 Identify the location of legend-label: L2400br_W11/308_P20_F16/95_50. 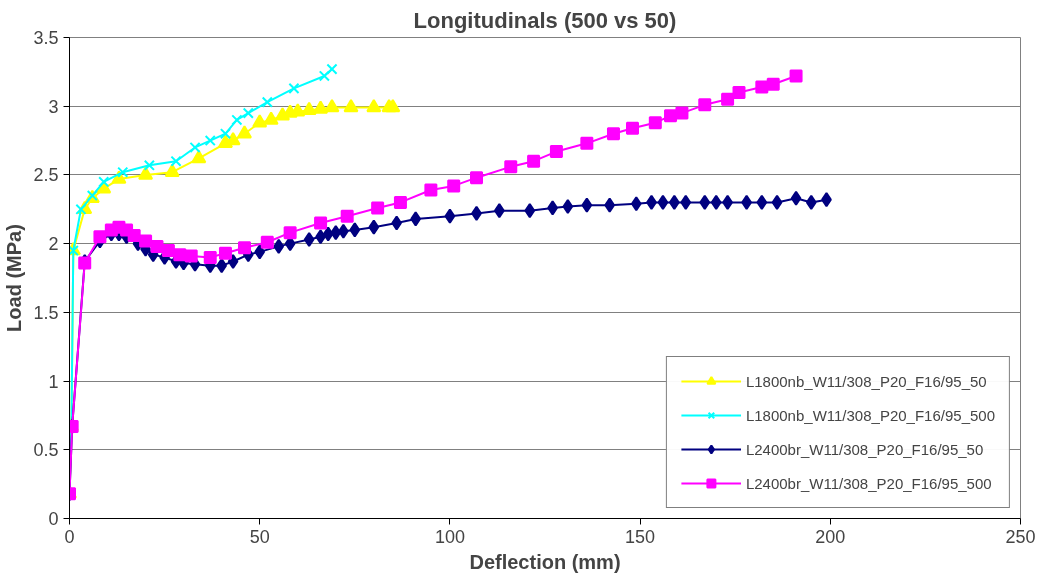
(864, 449).